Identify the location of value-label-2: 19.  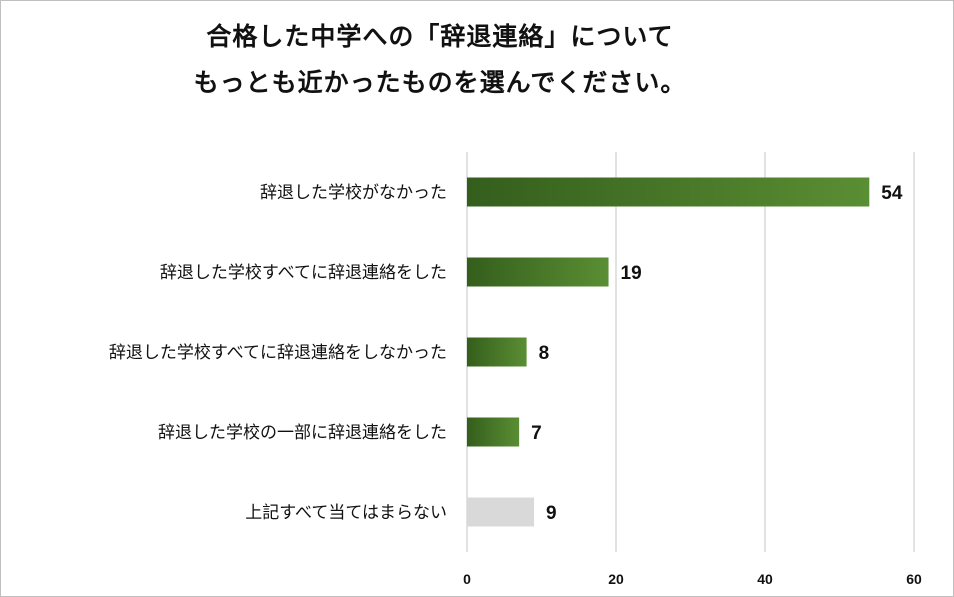
(631, 273).